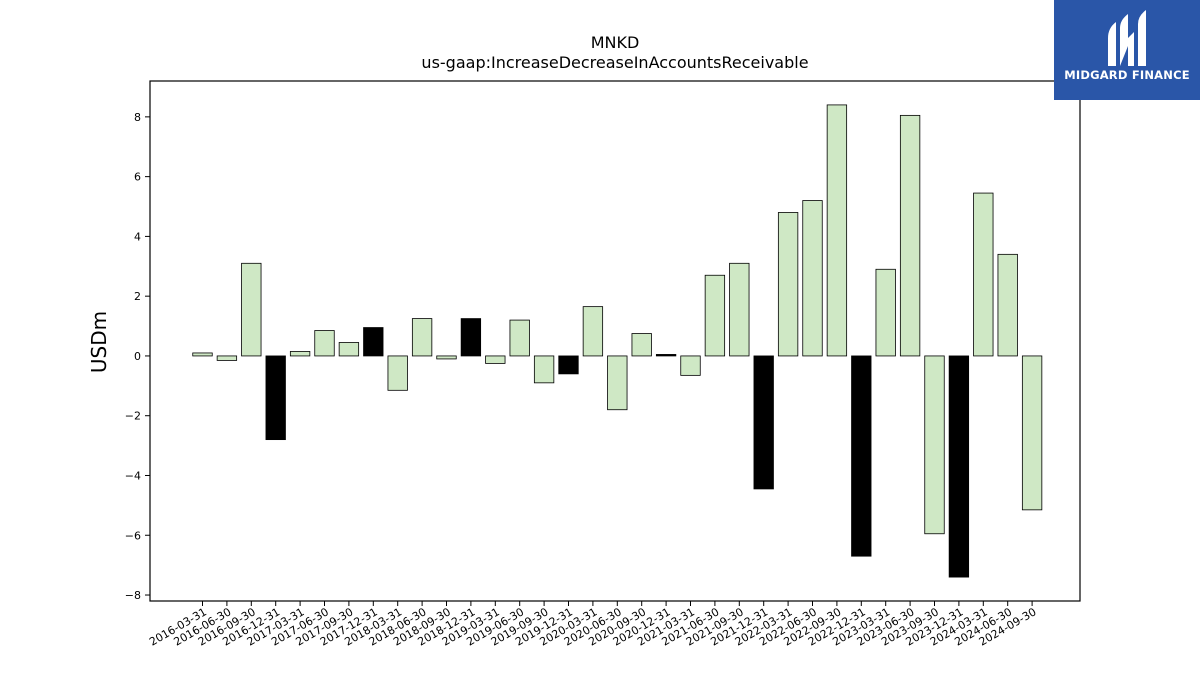 The image size is (1200, 675). I want to click on chart-title: MNKD, so click(615, 42).